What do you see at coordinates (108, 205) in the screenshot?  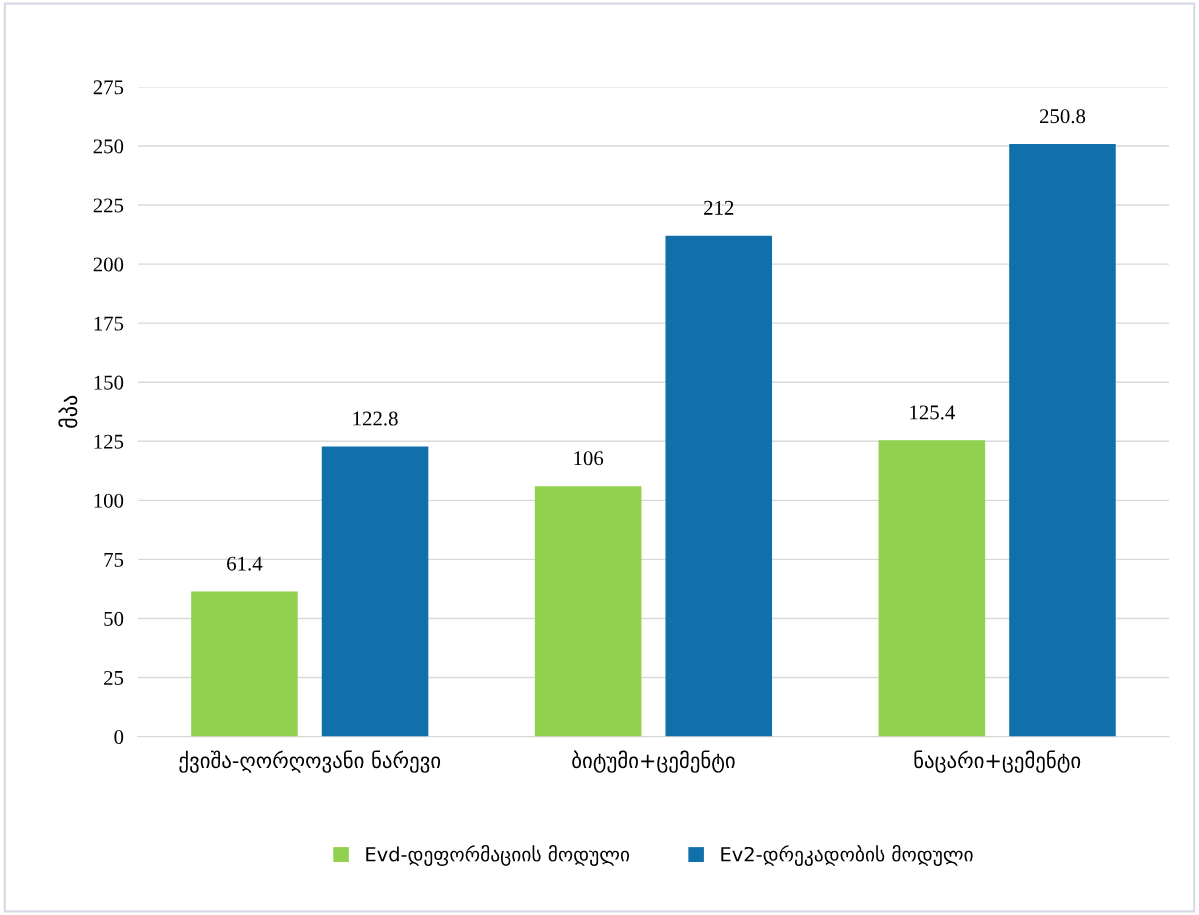 I see `y-tick-label: 225` at bounding box center [108, 205].